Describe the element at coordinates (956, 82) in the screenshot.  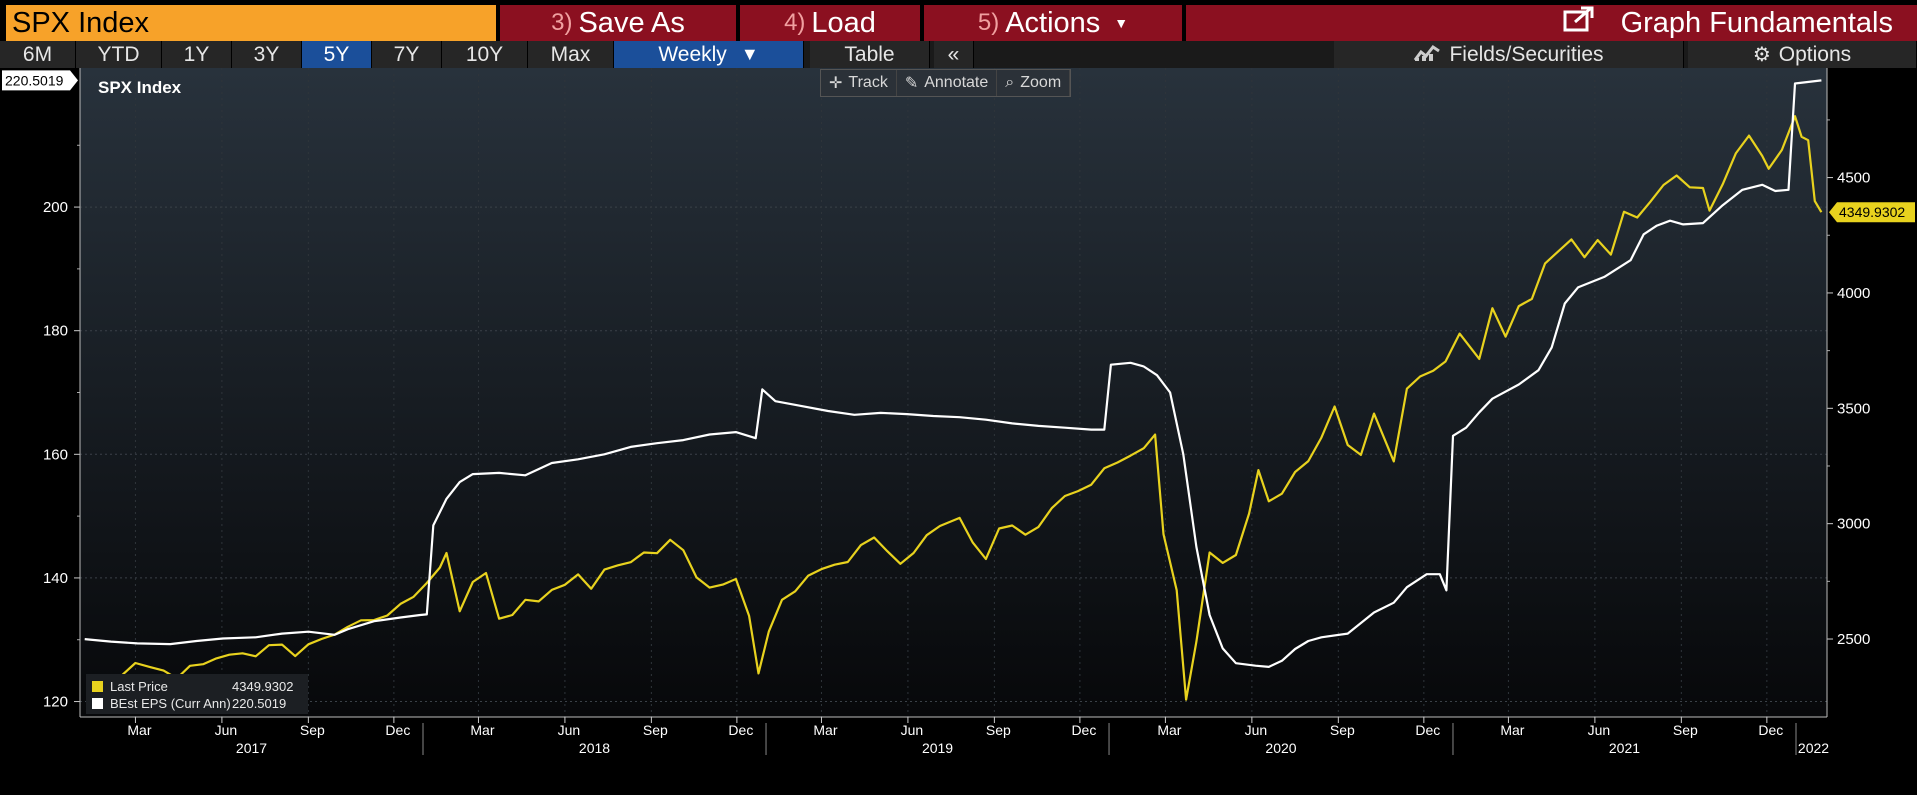
I see `annotate-label: Annotate` at that location.